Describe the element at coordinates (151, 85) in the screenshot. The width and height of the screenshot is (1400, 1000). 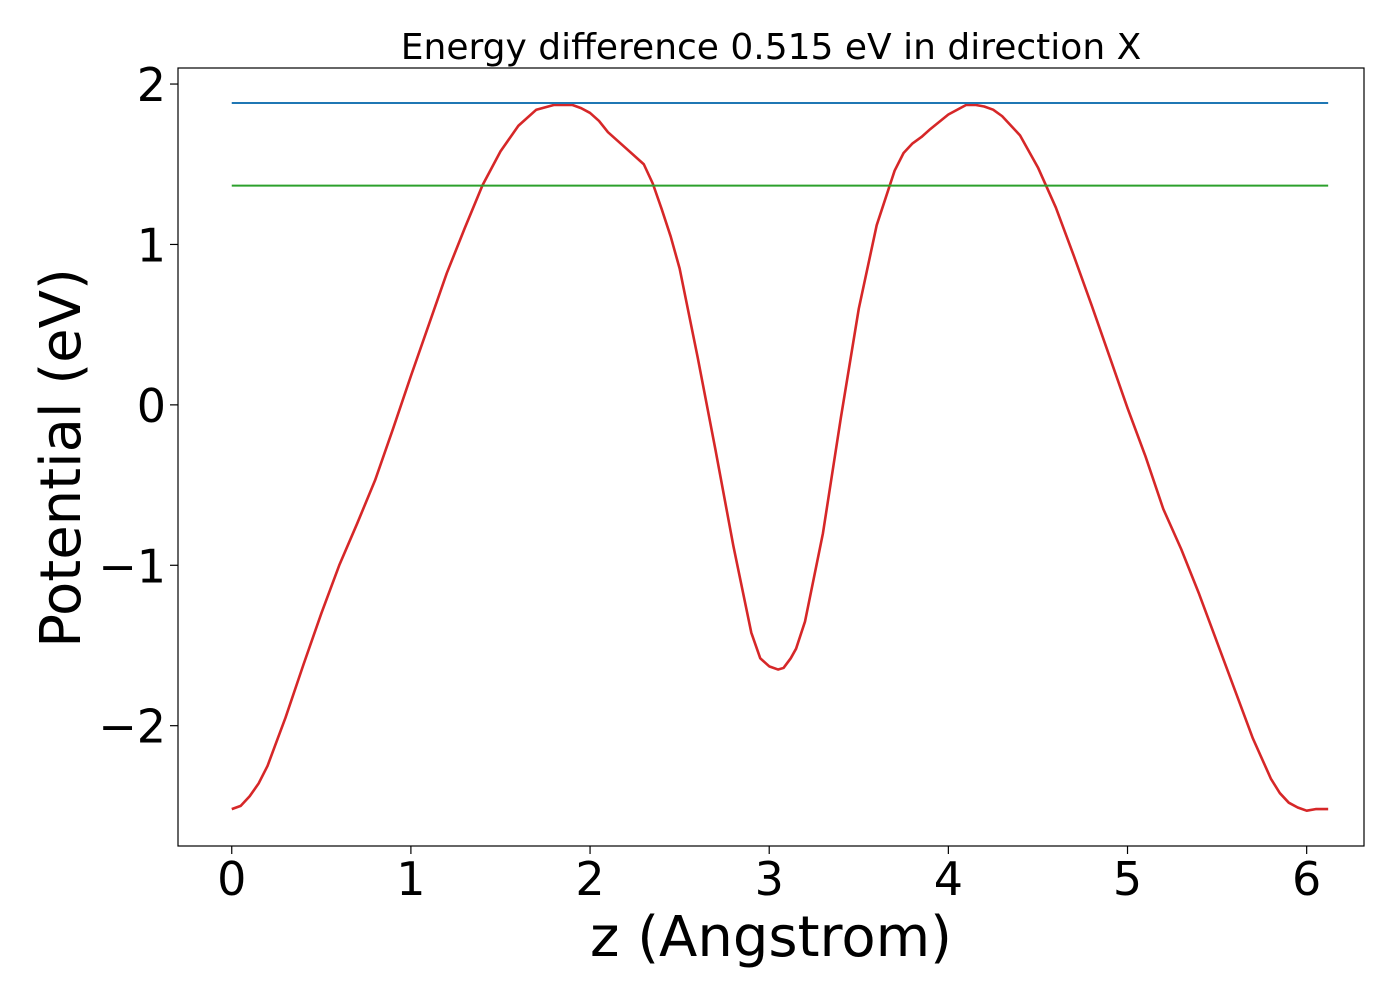
I see `y-tick-label: 2` at that location.